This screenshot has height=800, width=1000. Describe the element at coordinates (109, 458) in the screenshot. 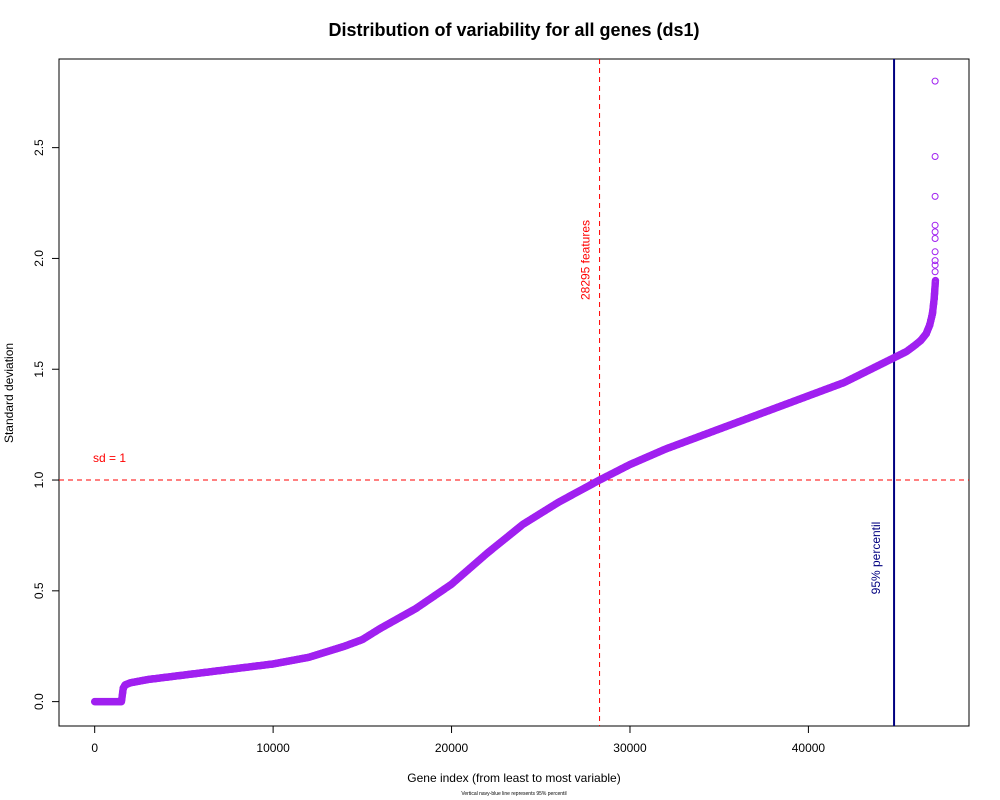

I see `sd-annotation: sd = 1` at that location.